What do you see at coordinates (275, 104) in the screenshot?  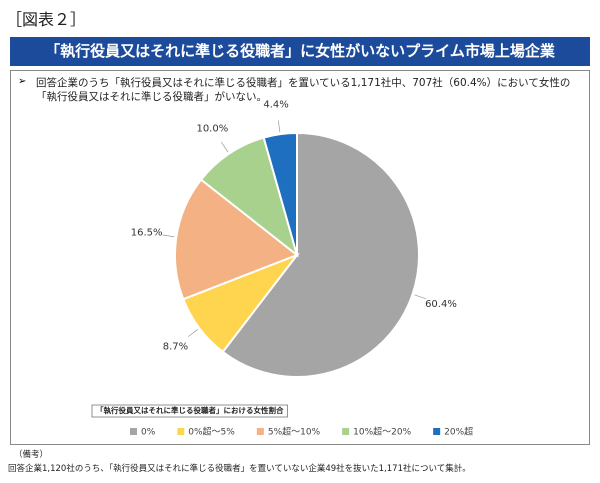 I see `data-label: 4.4%` at bounding box center [275, 104].